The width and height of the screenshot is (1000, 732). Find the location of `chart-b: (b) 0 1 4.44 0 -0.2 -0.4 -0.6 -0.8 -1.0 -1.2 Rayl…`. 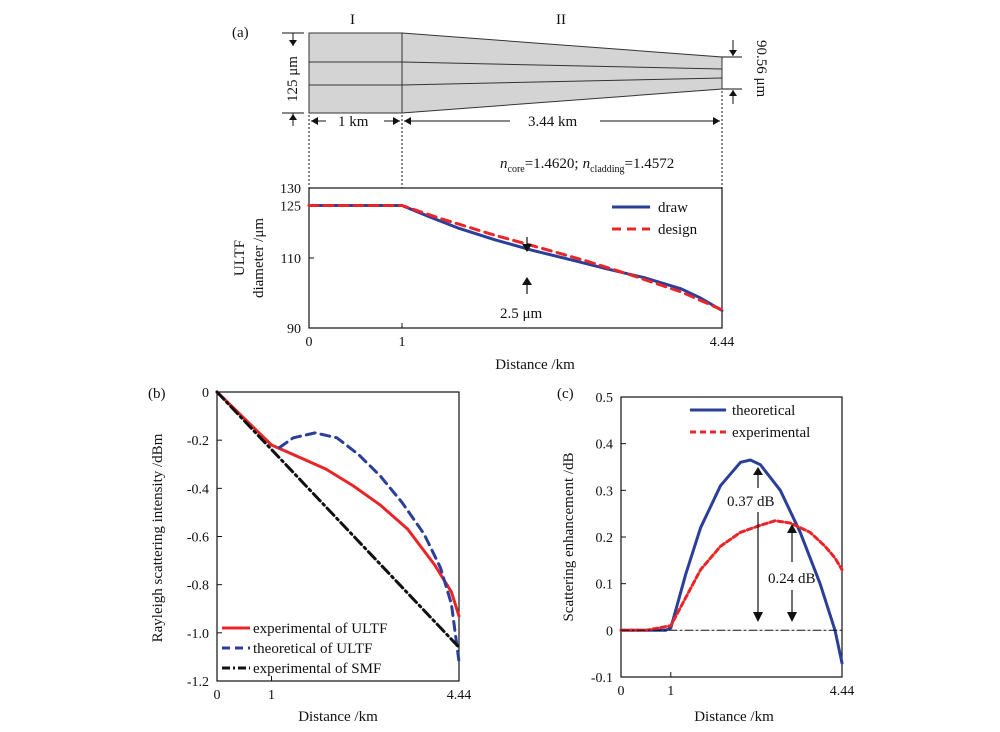

chart-b: (b) 0 1 4.44 0 -0.2 -0.4 -0.6 -0.8 -1.0 -1.2 Rayl… is located at coordinates (309, 555).